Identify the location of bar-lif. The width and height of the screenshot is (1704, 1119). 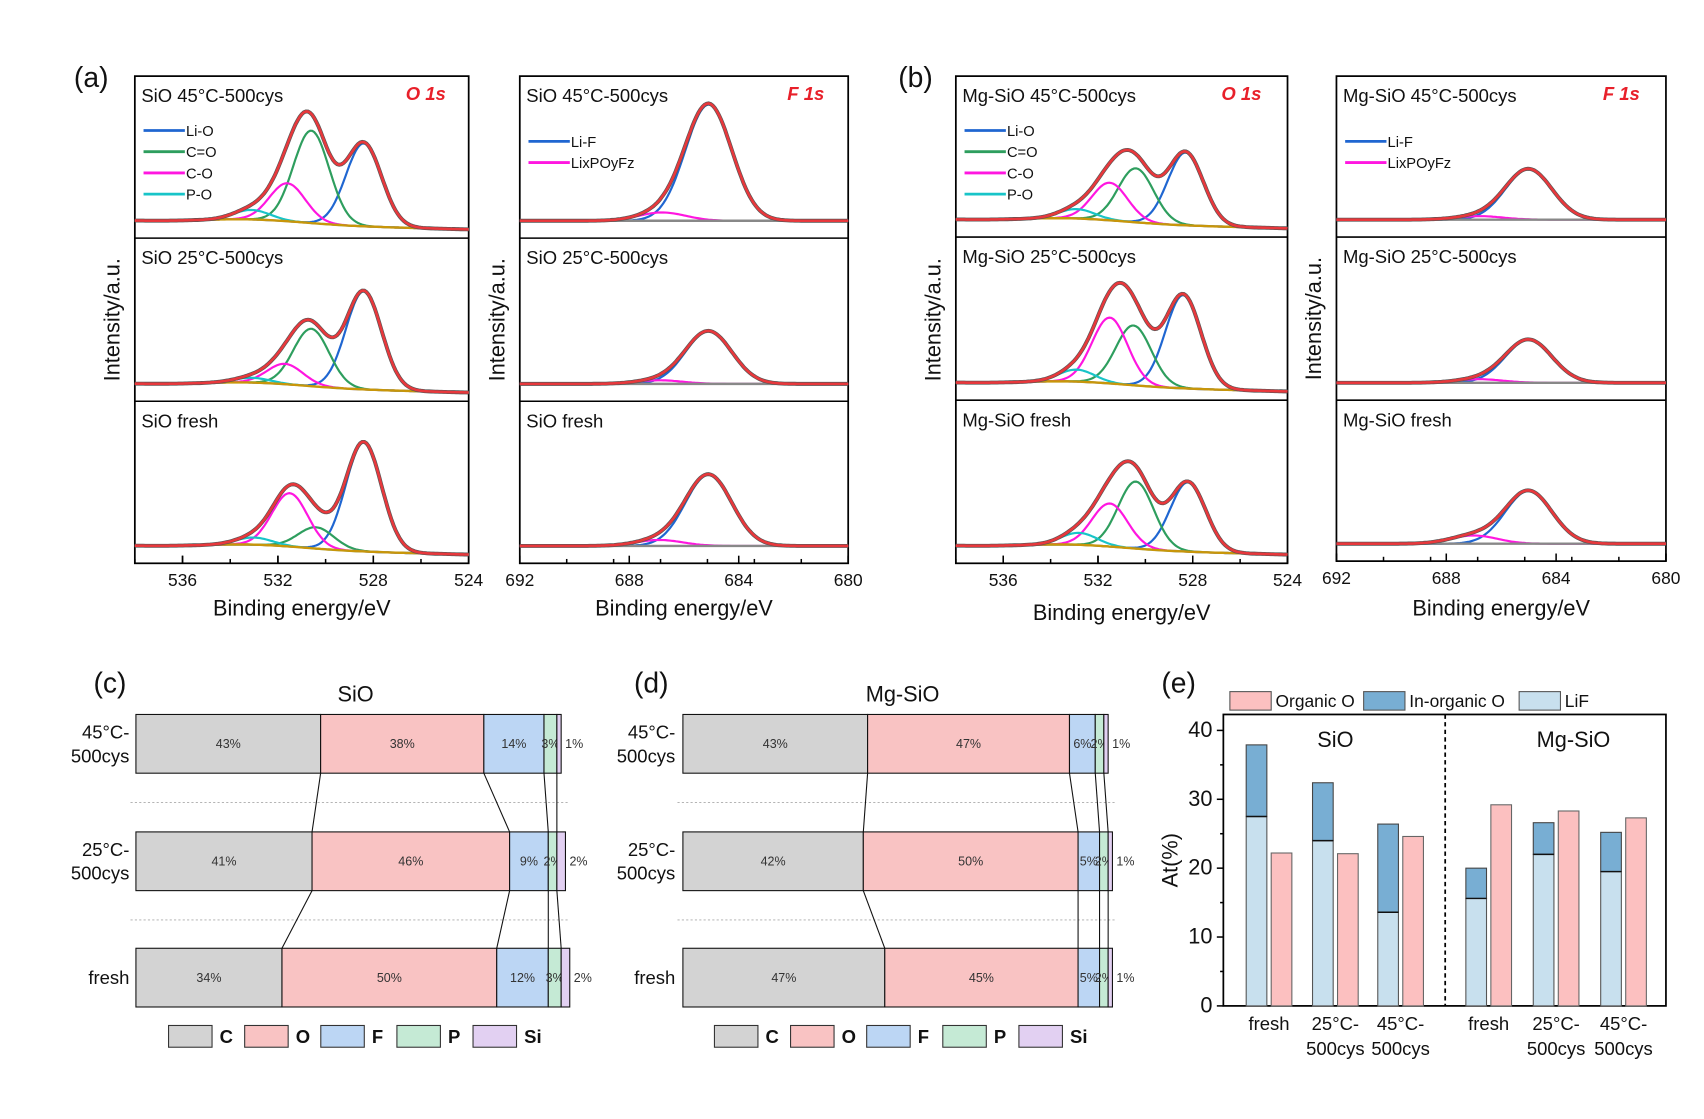
(1611, 939).